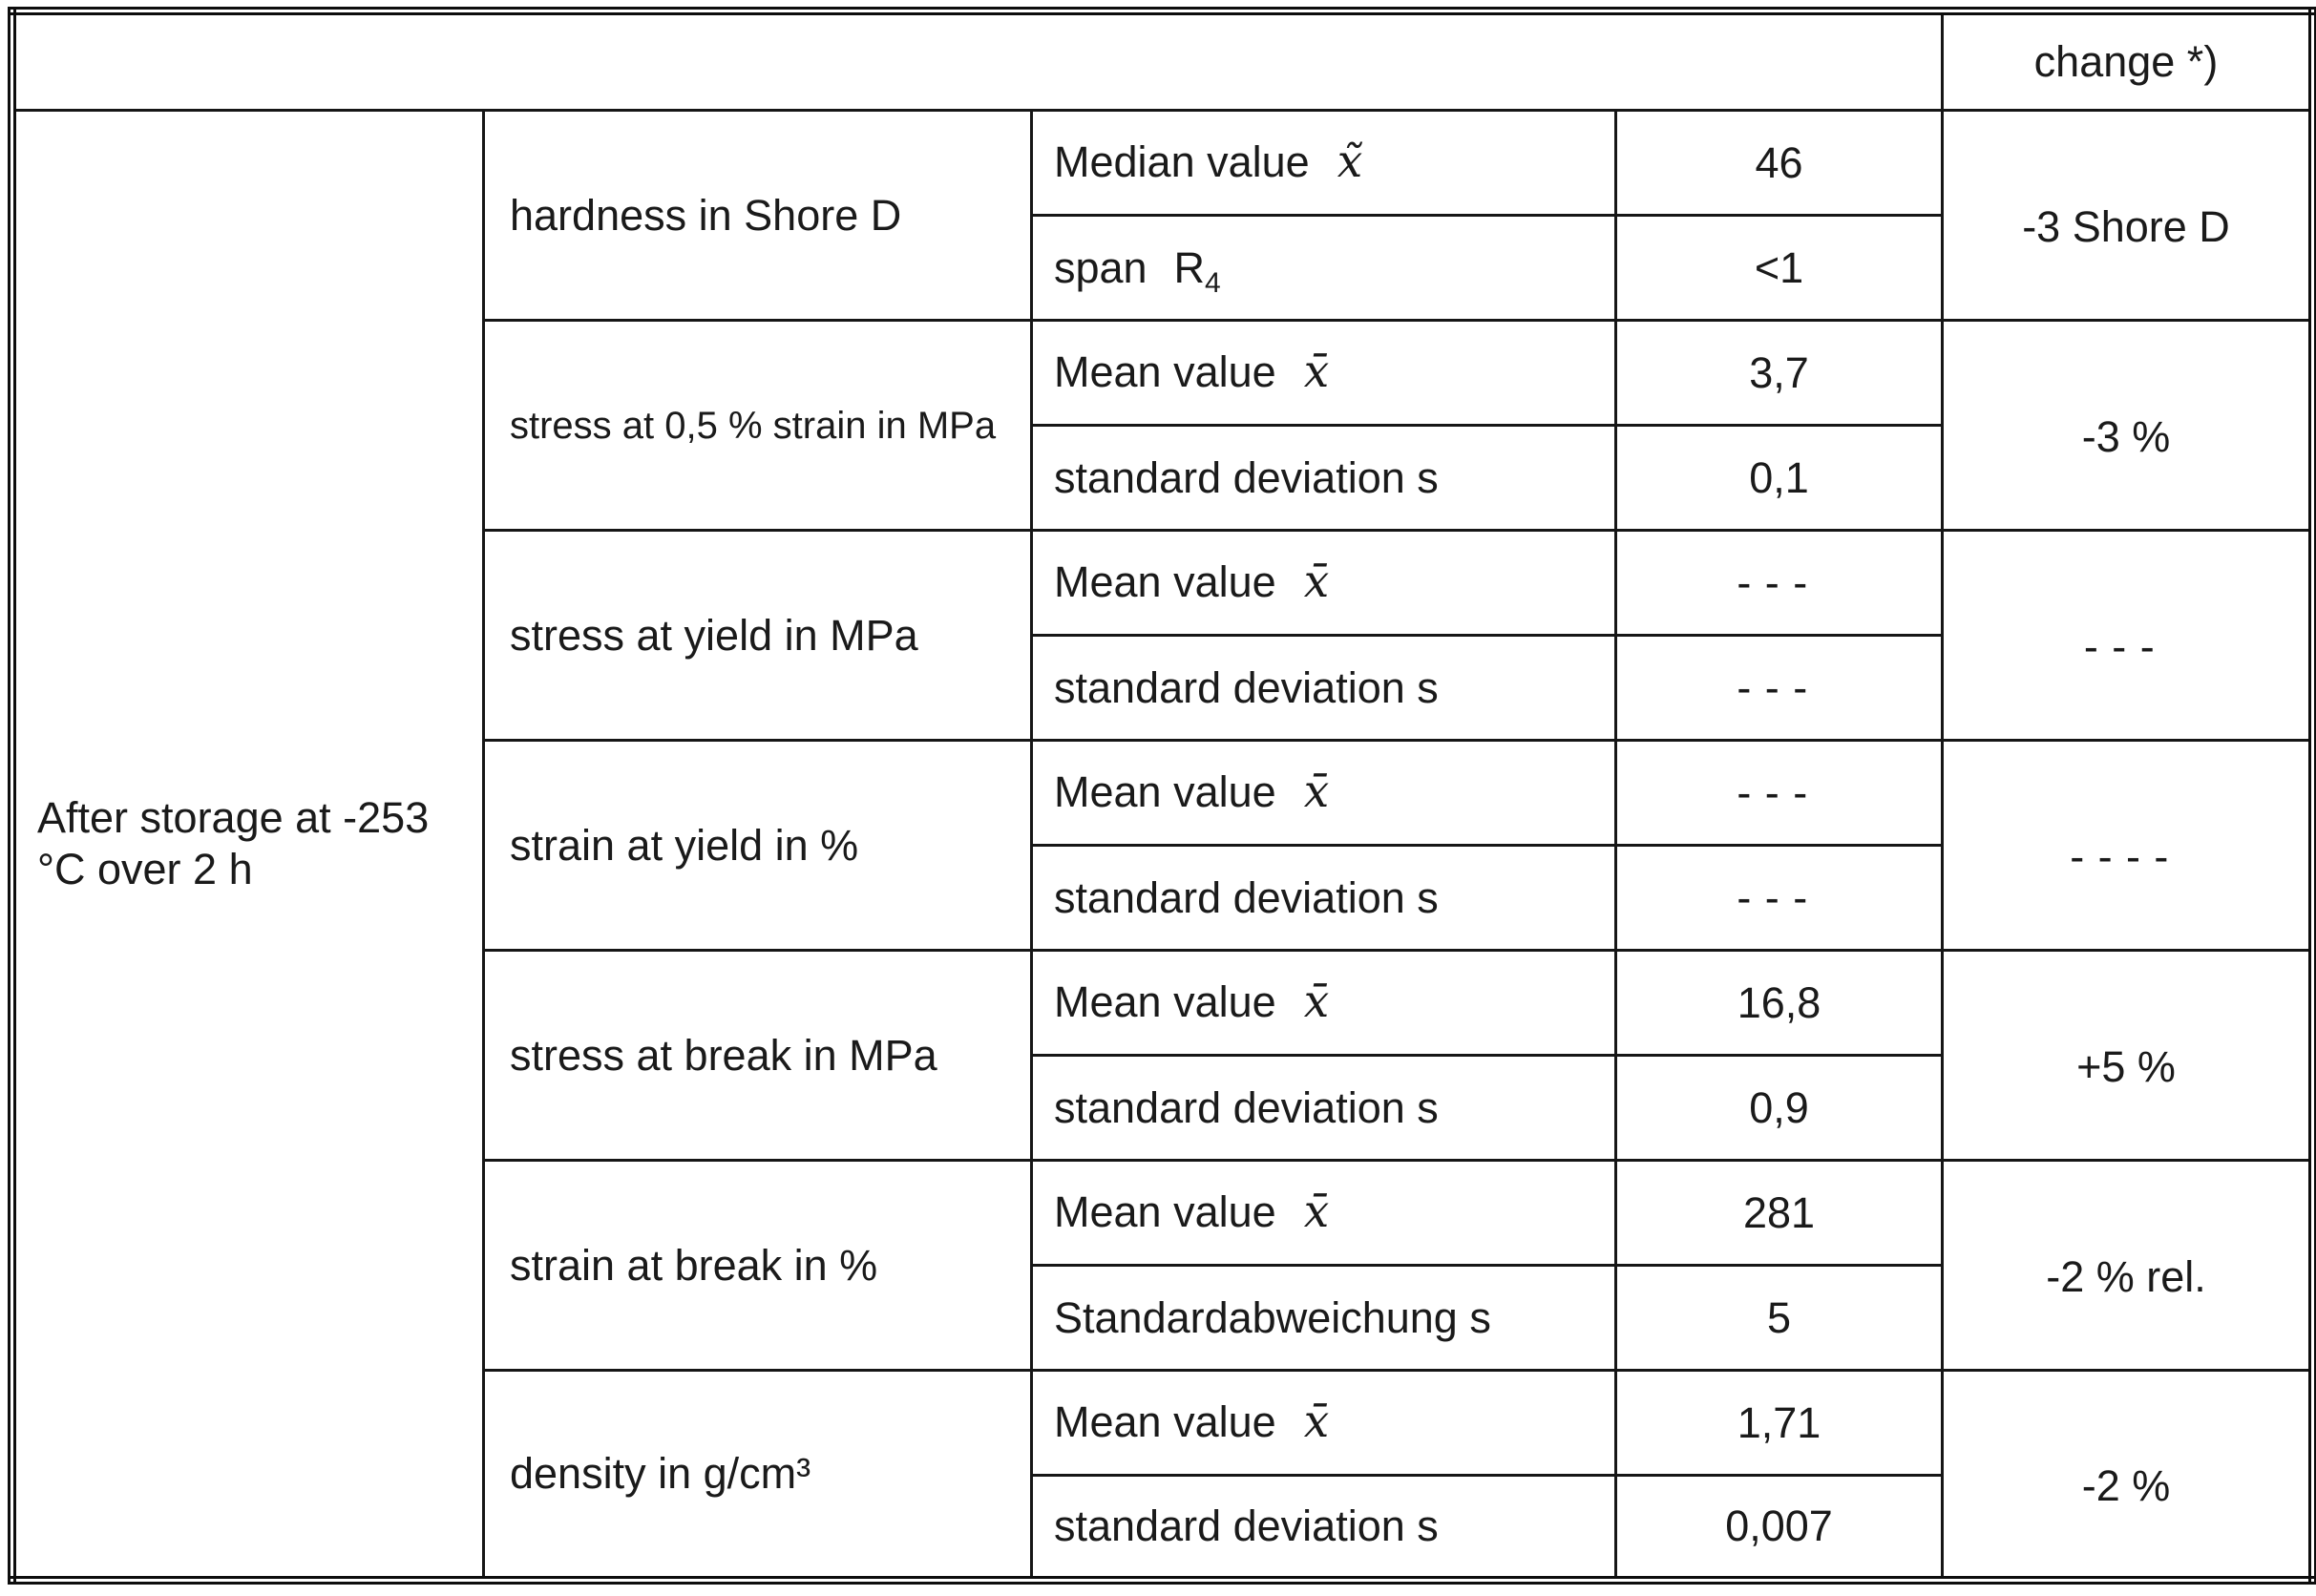  I want to click on value-cell: 16,8, so click(1779, 1003).